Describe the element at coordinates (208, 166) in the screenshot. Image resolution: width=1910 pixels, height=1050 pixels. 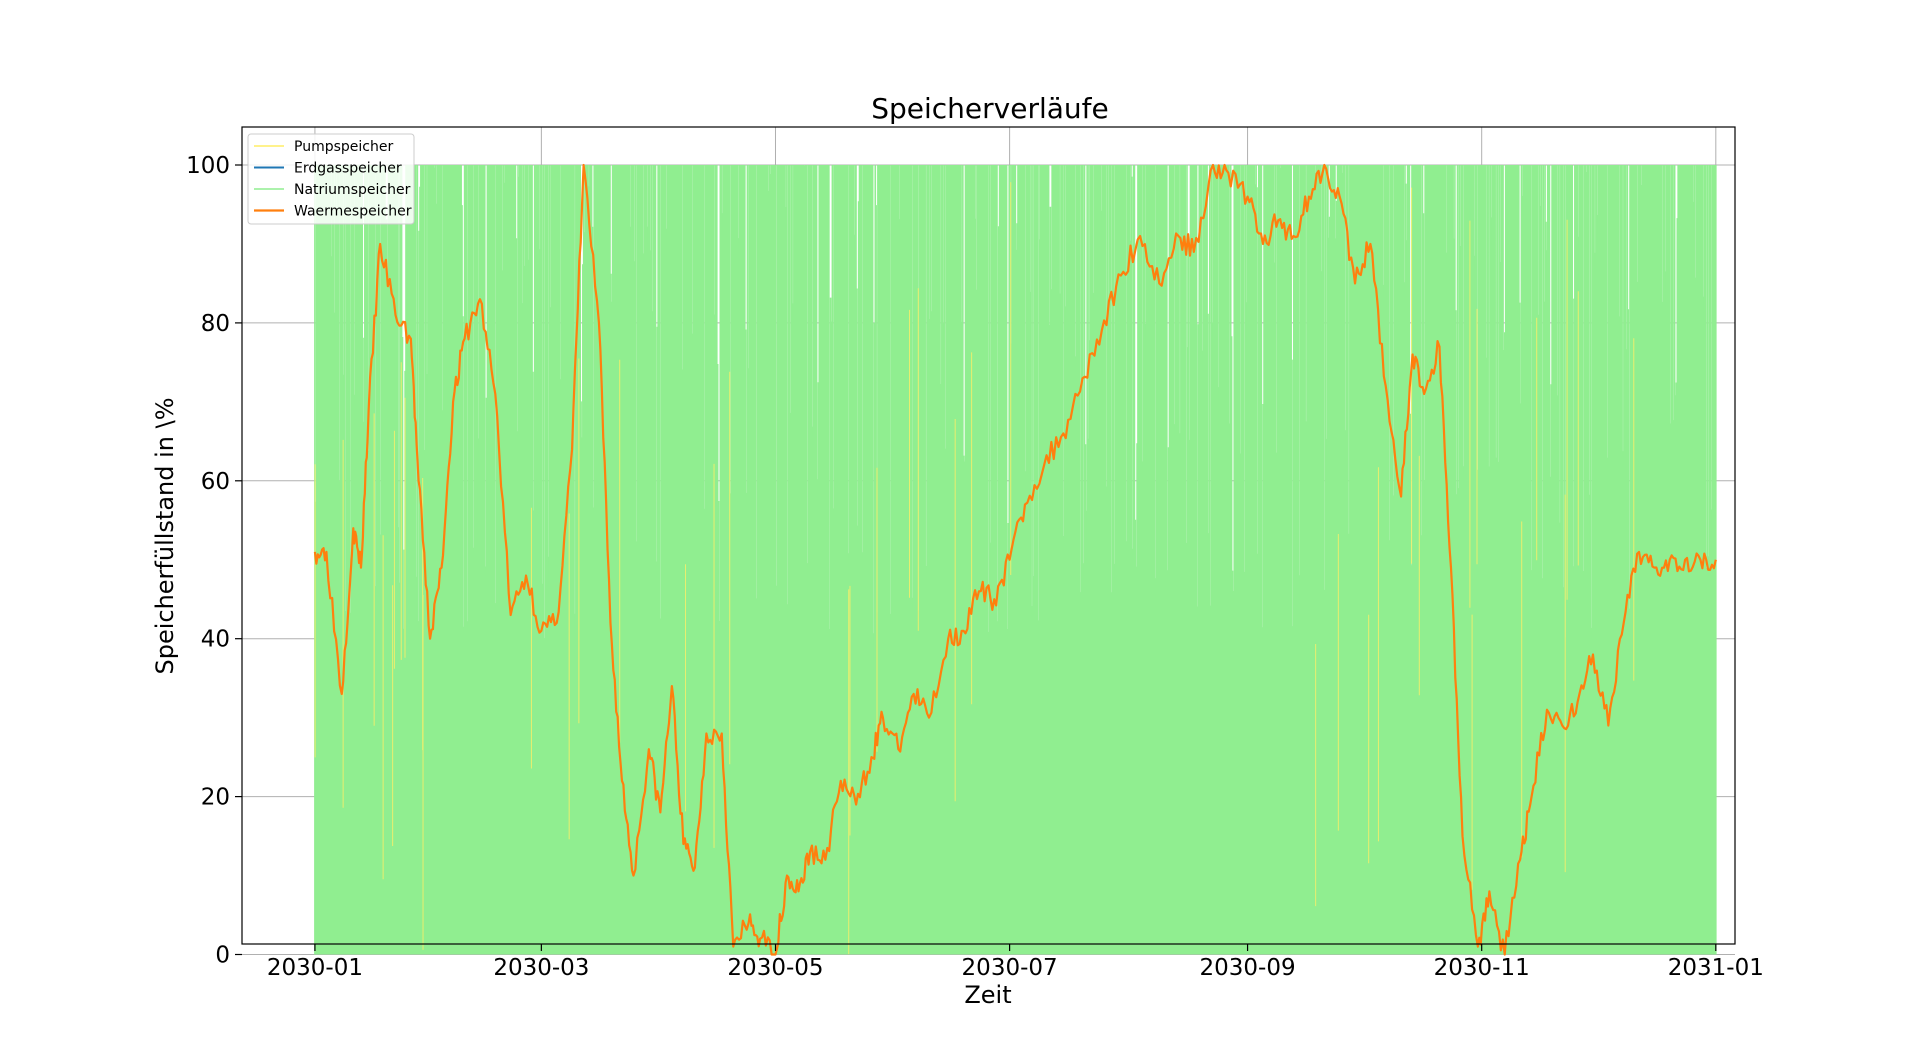
I see `y-tick-label: 100` at that location.